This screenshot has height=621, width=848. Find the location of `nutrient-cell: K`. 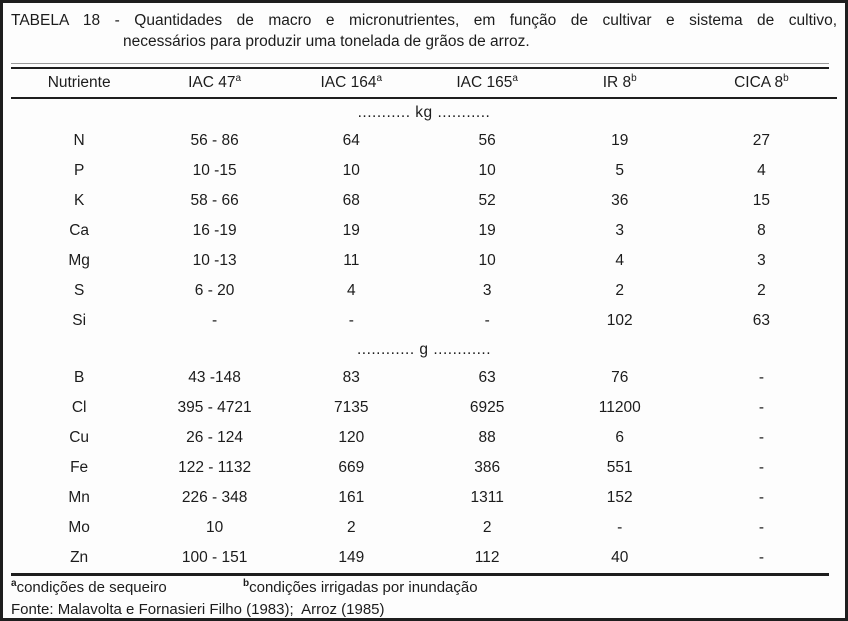

nutrient-cell: K is located at coordinates (79, 200).